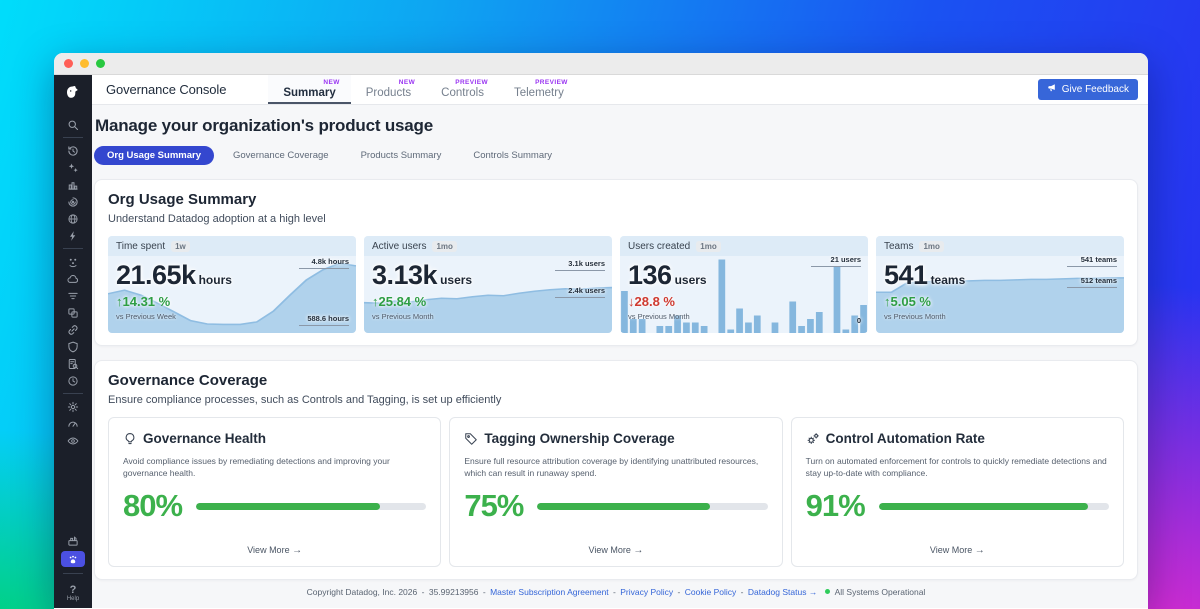 The height and width of the screenshot is (609, 1200). Describe the element at coordinates (73, 278) in the screenshot. I see `cloud-icon` at that location.